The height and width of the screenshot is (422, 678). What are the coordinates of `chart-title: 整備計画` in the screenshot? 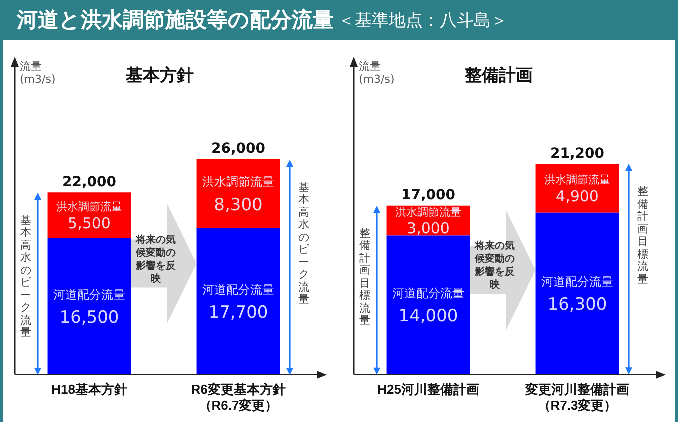 It's located at (498, 75).